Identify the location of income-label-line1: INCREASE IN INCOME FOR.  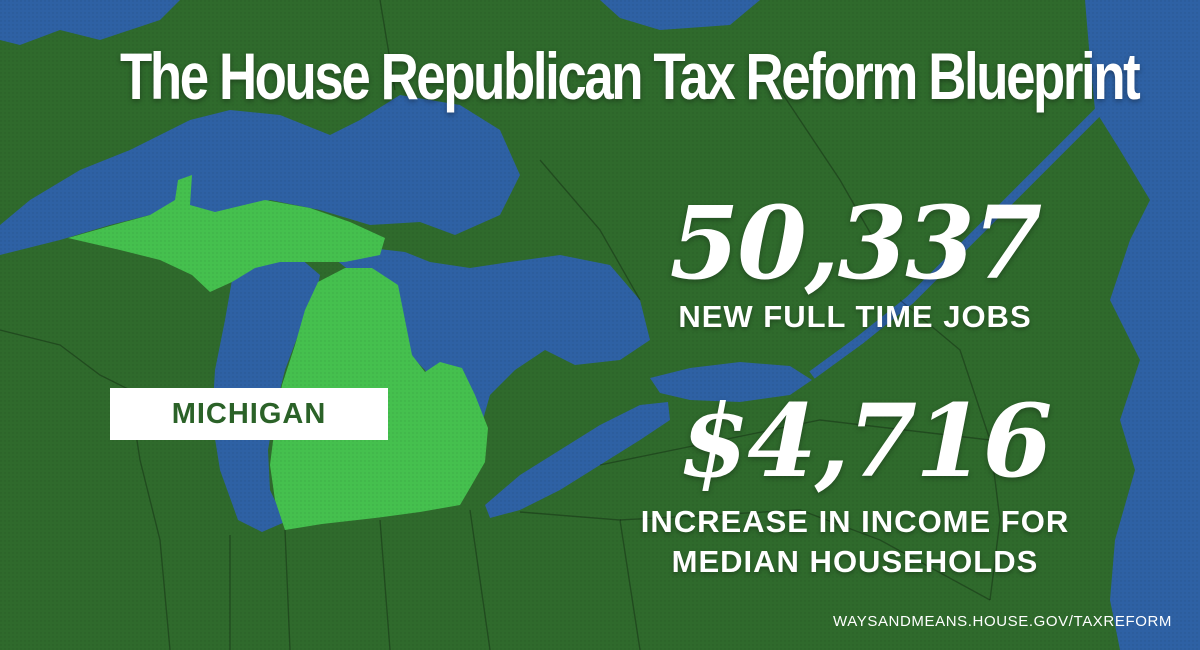
(855, 521).